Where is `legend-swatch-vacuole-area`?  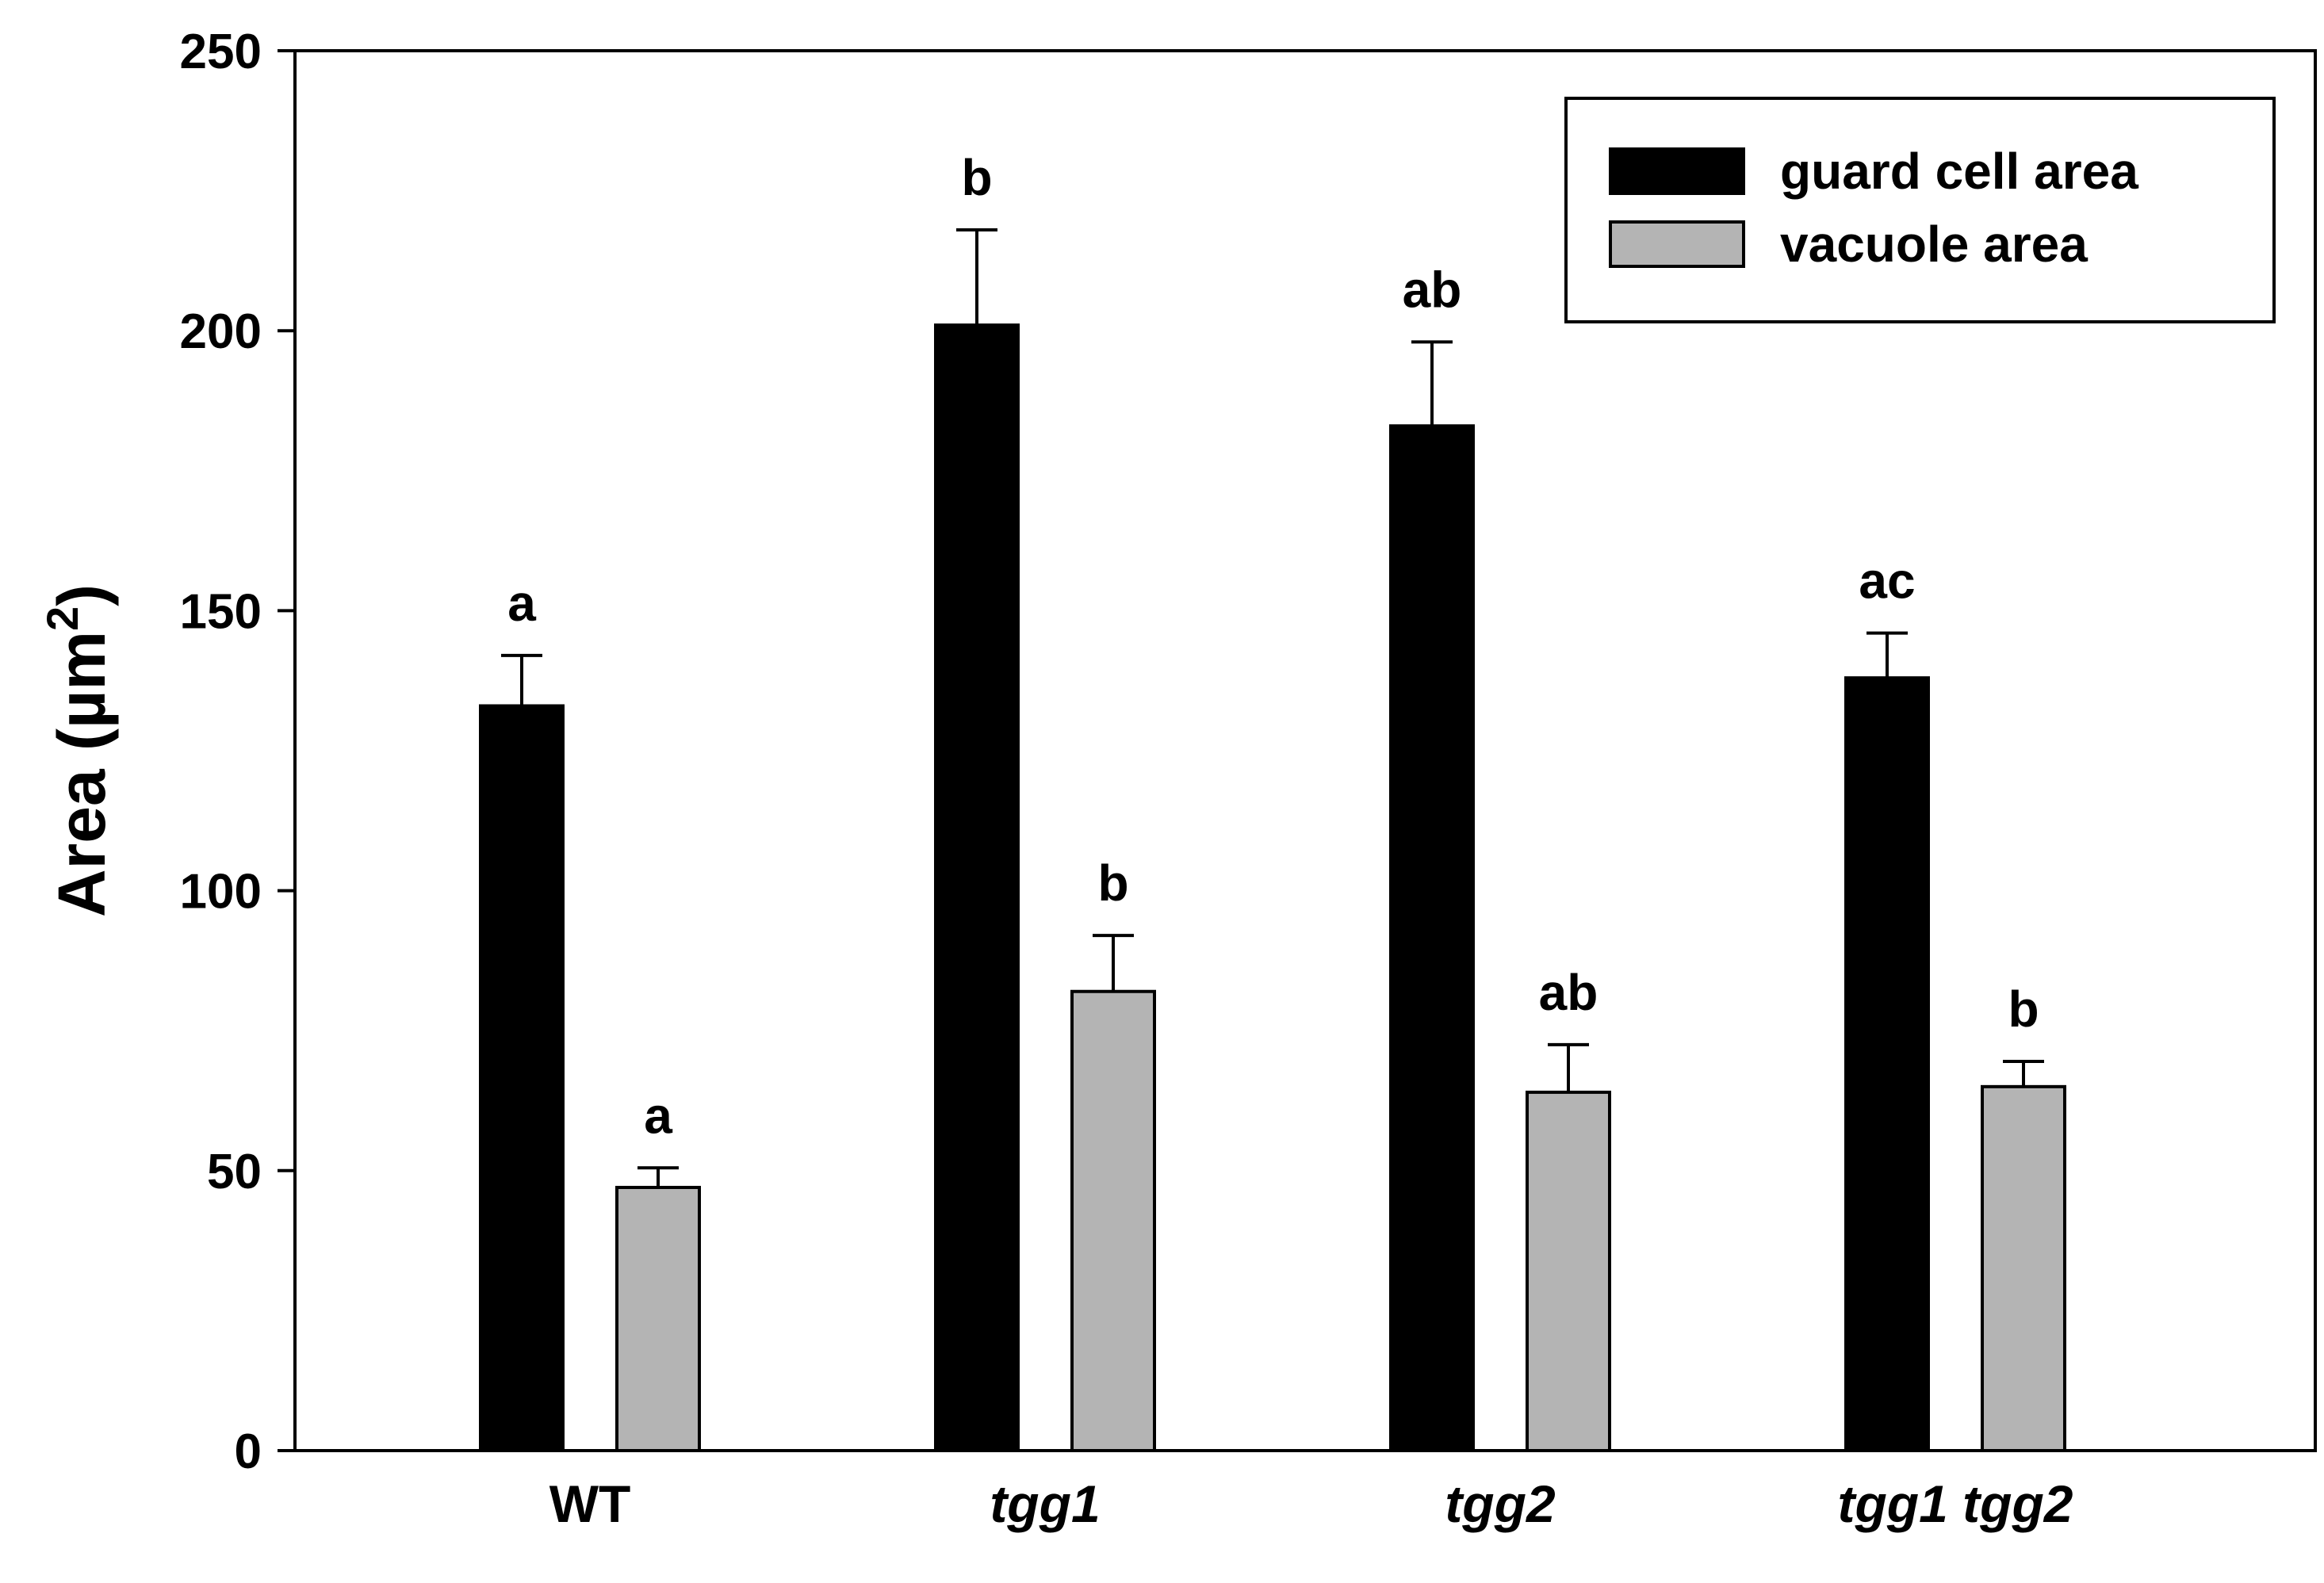 legend-swatch-vacuole-area is located at coordinates (1677, 244).